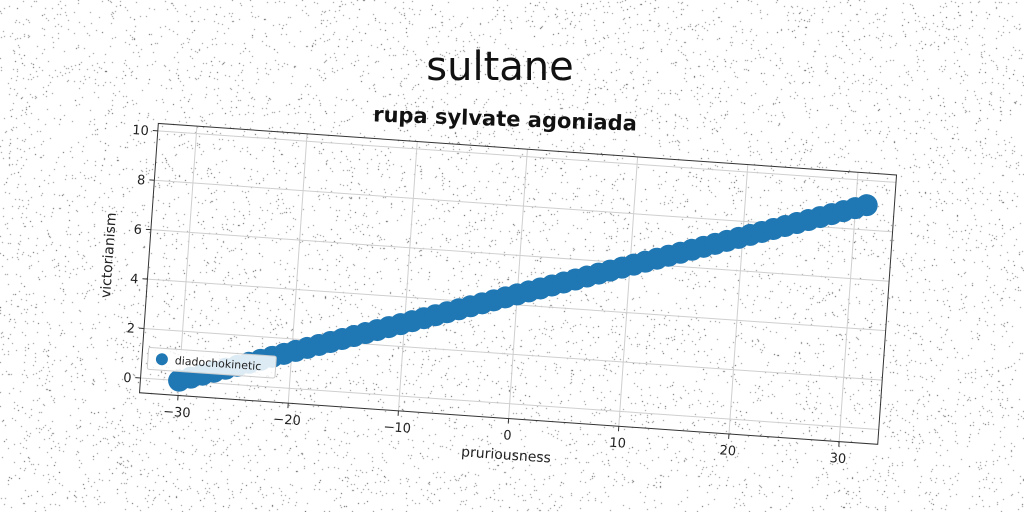 Image resolution: width=1024 pixels, height=512 pixels. I want to click on legend-label: diadochokinetic, so click(217, 363).